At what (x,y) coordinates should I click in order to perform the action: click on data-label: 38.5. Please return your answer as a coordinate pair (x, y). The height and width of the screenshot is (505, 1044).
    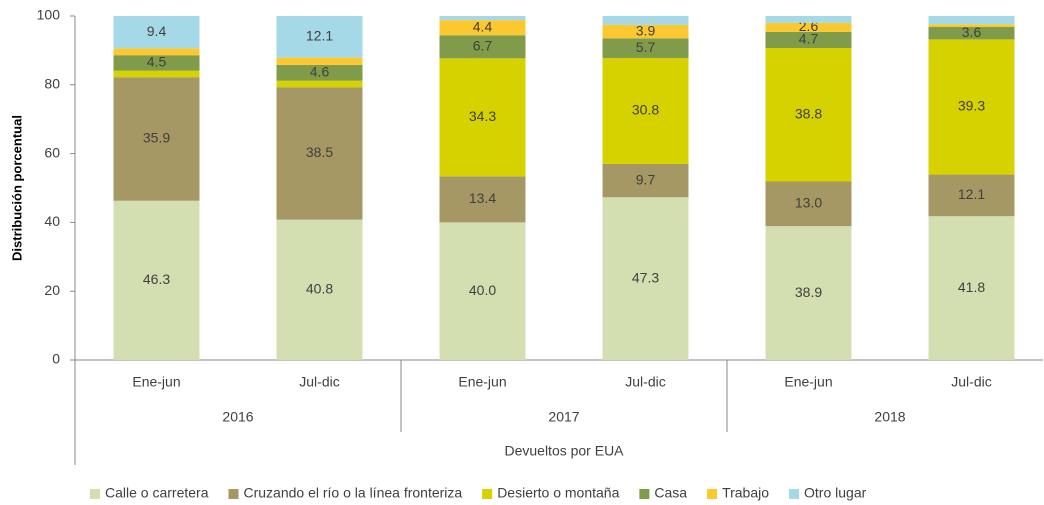
    Looking at the image, I should click on (319, 152).